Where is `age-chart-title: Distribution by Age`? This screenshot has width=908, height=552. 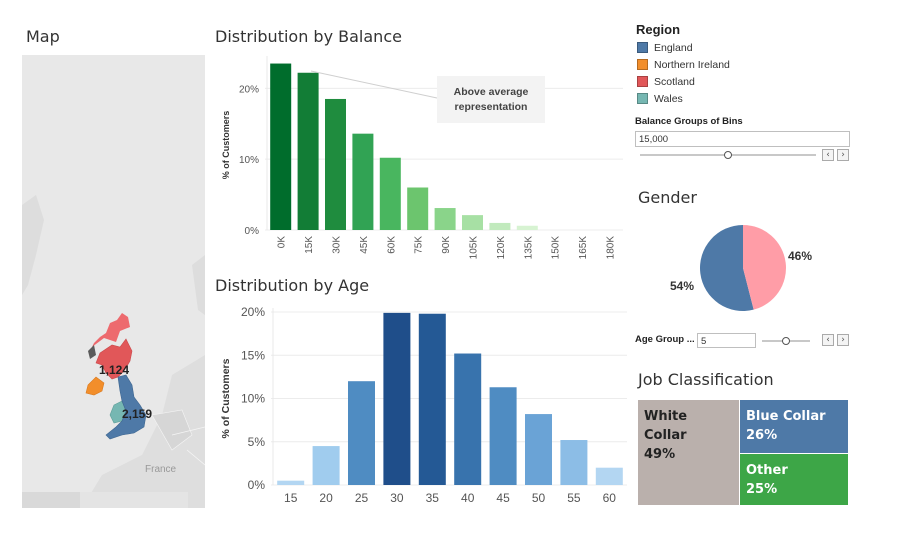
age-chart-title: Distribution by Age is located at coordinates (292, 285).